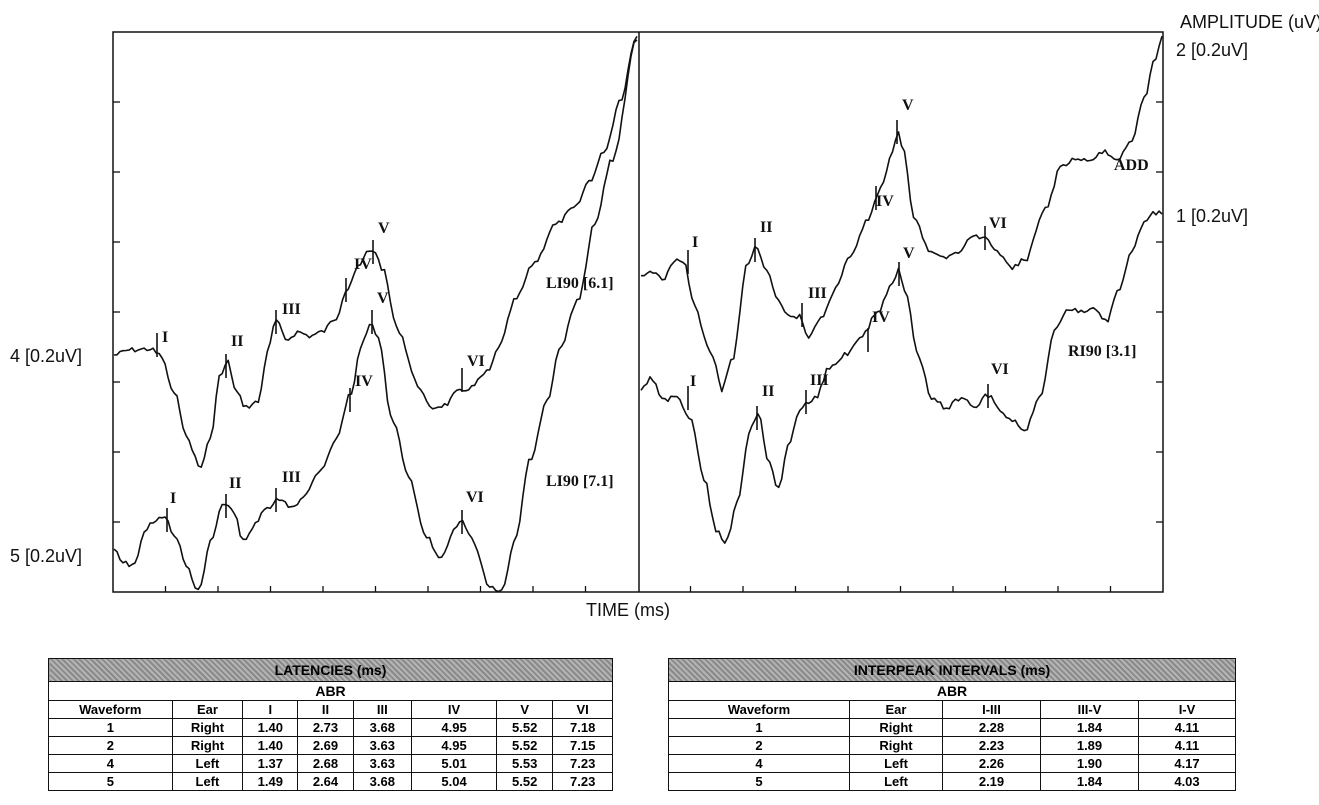 This screenshot has width=1319, height=805. What do you see at coordinates (270, 781) in the screenshot?
I see `table-cell: 1.49` at bounding box center [270, 781].